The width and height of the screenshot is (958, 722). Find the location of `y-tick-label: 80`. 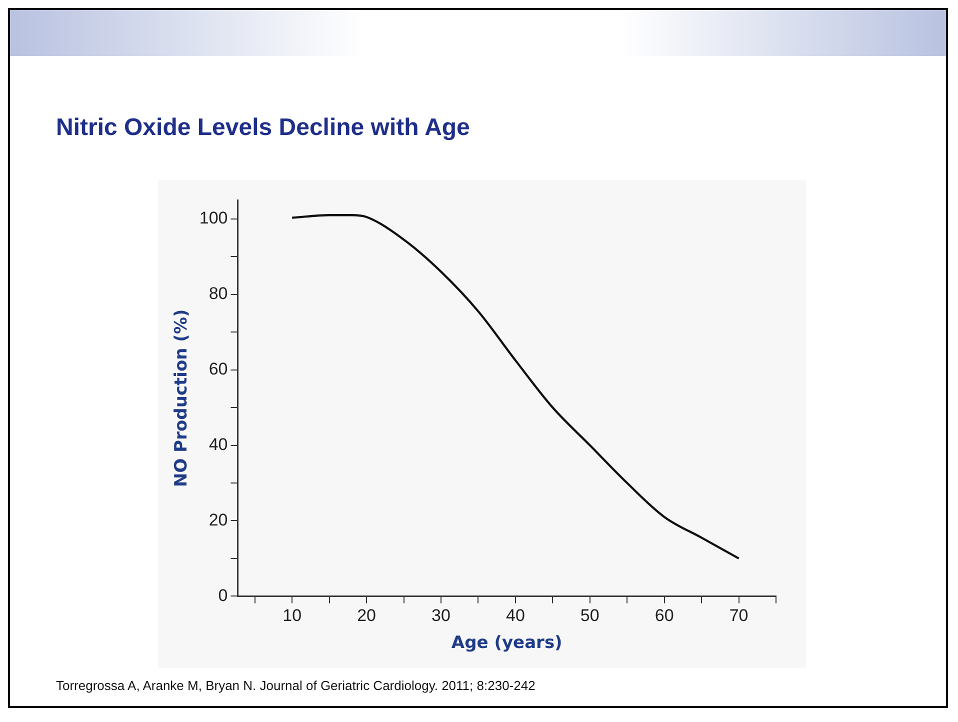

y-tick-label: 80 is located at coordinates (218, 294).